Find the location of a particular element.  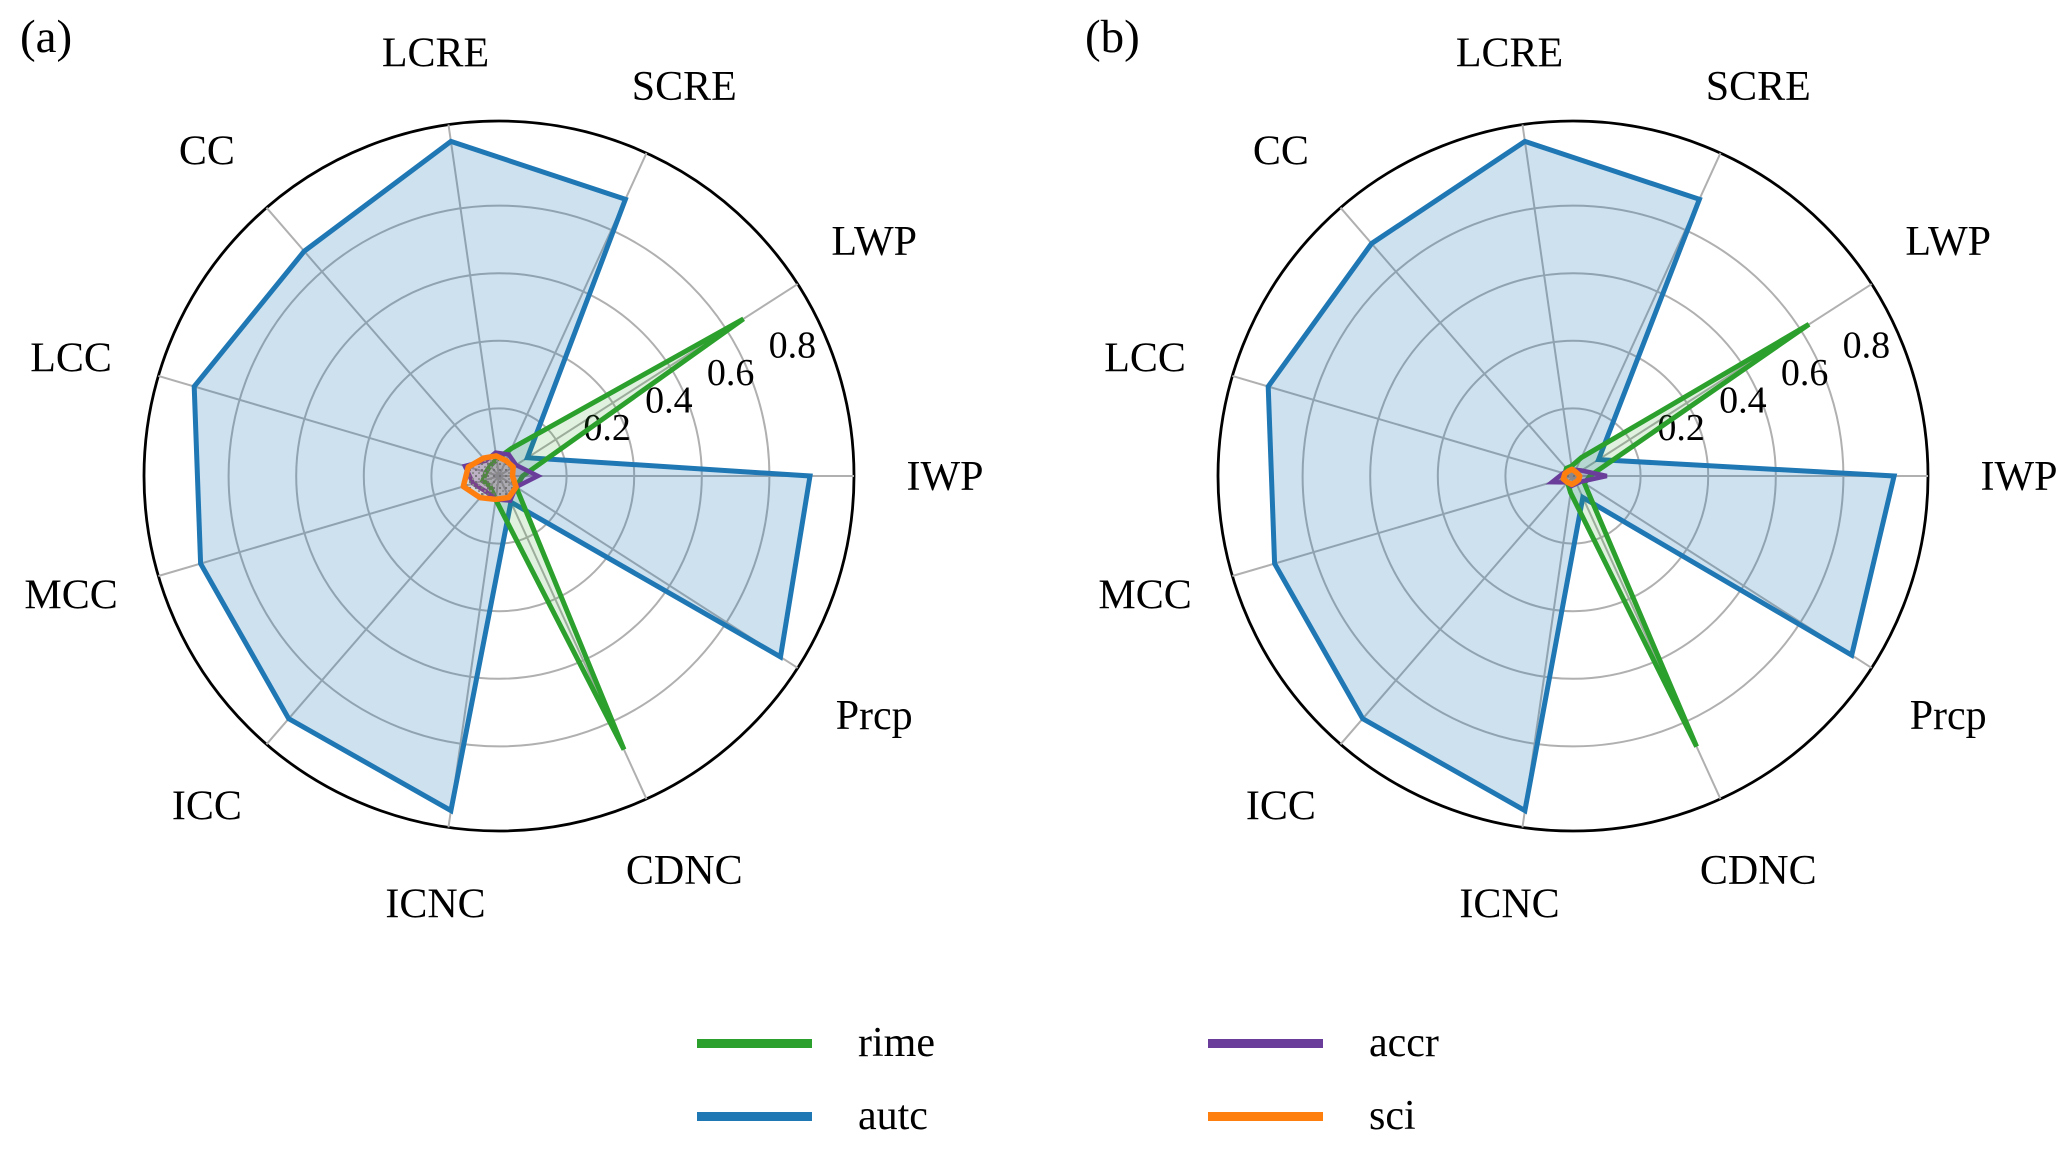

category-label-LWP-a: LWP is located at coordinates (874, 242).